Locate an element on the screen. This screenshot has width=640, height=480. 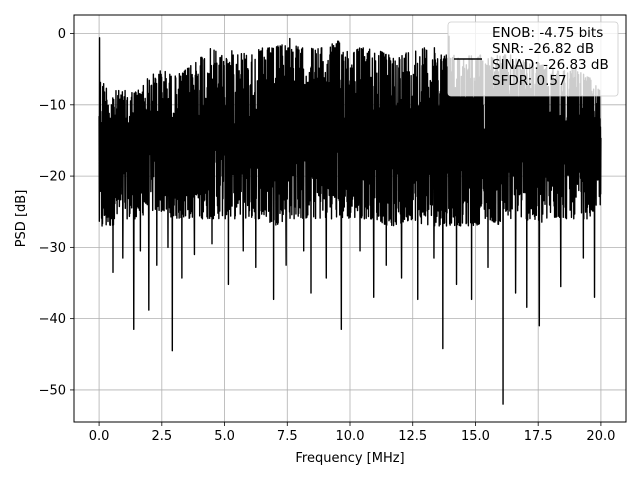
x-tick-label: 12.5 is located at coordinates (412, 436).